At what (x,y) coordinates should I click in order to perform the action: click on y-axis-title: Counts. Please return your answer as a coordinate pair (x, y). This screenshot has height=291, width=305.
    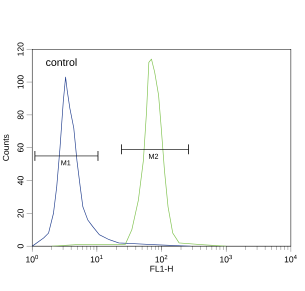
    Looking at the image, I should click on (5, 147).